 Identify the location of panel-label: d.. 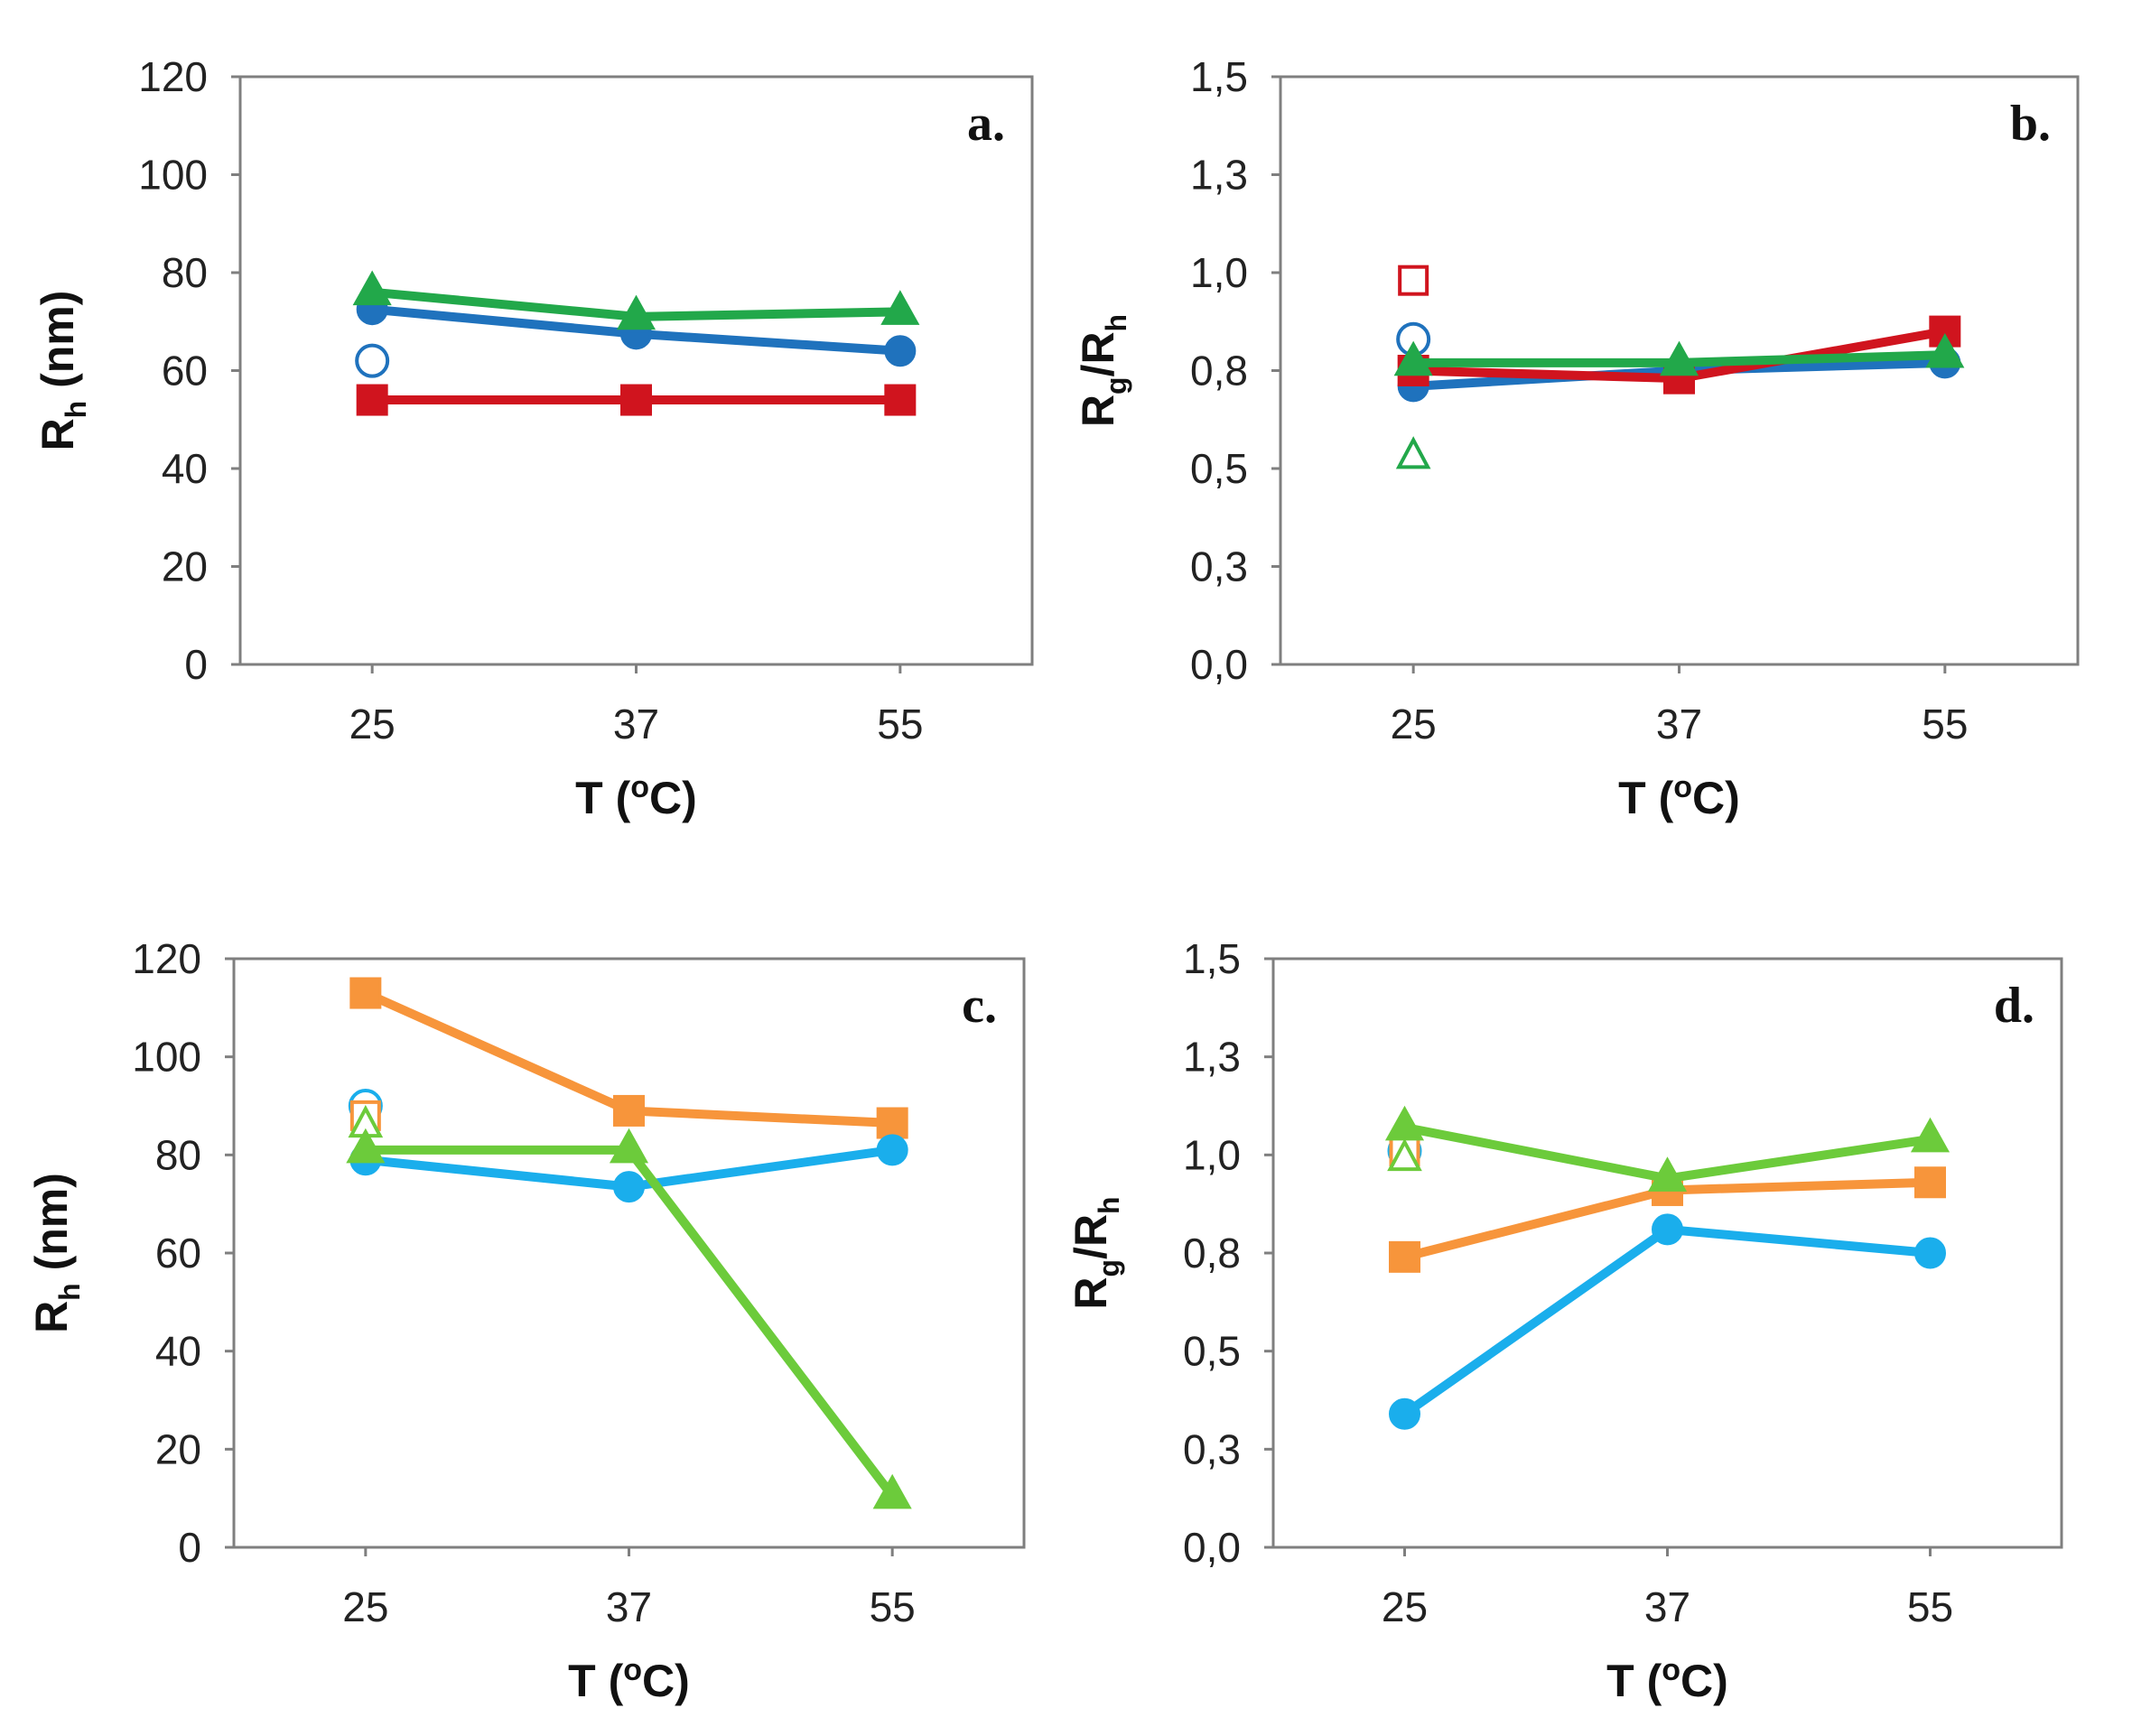
(2014, 1006).